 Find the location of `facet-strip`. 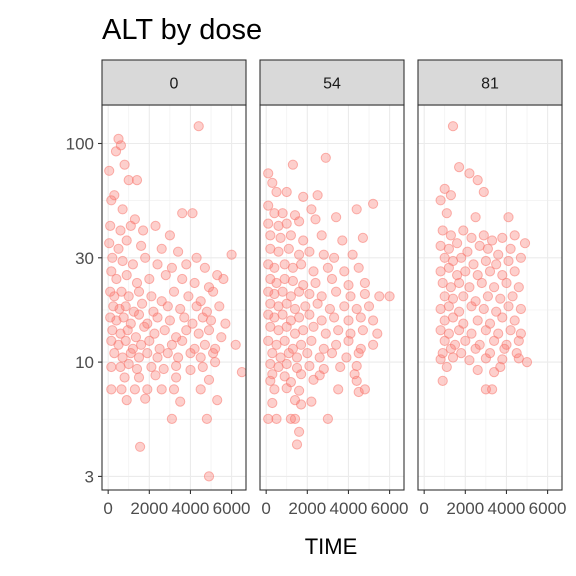

facet-strip is located at coordinates (490, 82).